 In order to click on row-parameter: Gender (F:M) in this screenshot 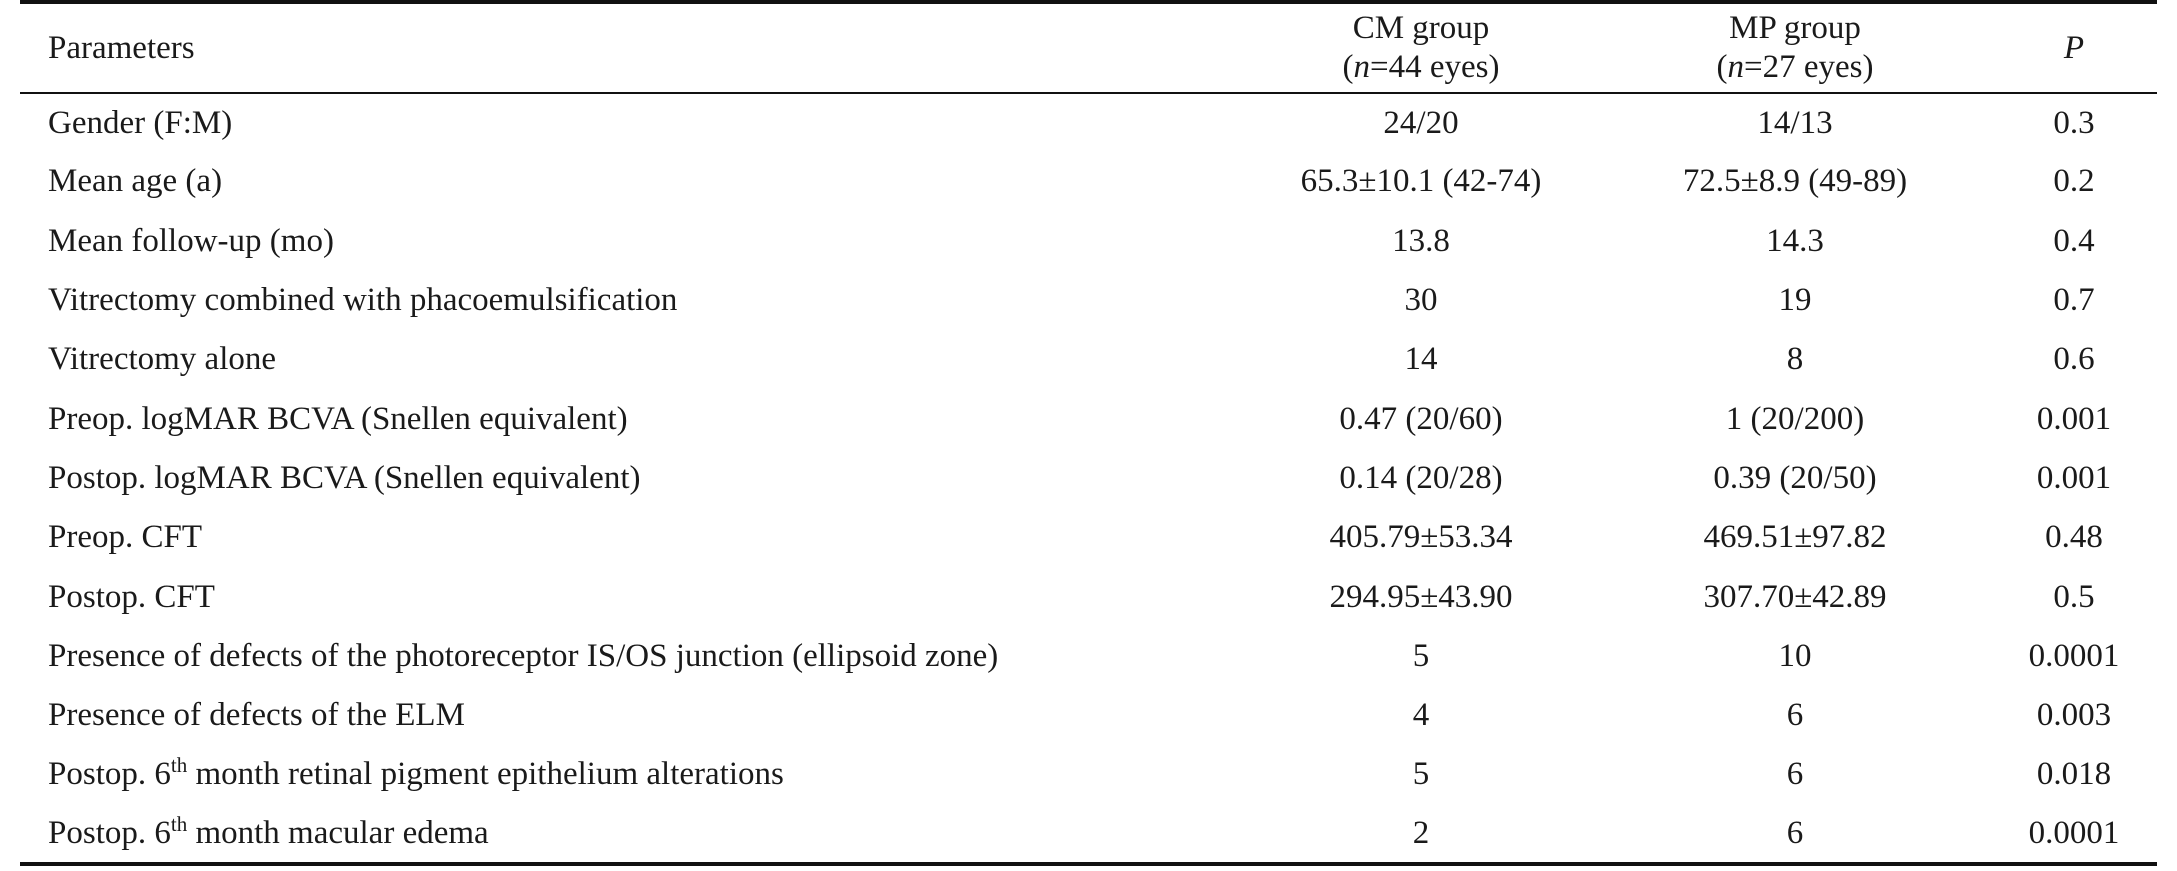, I will do `click(140, 122)`.